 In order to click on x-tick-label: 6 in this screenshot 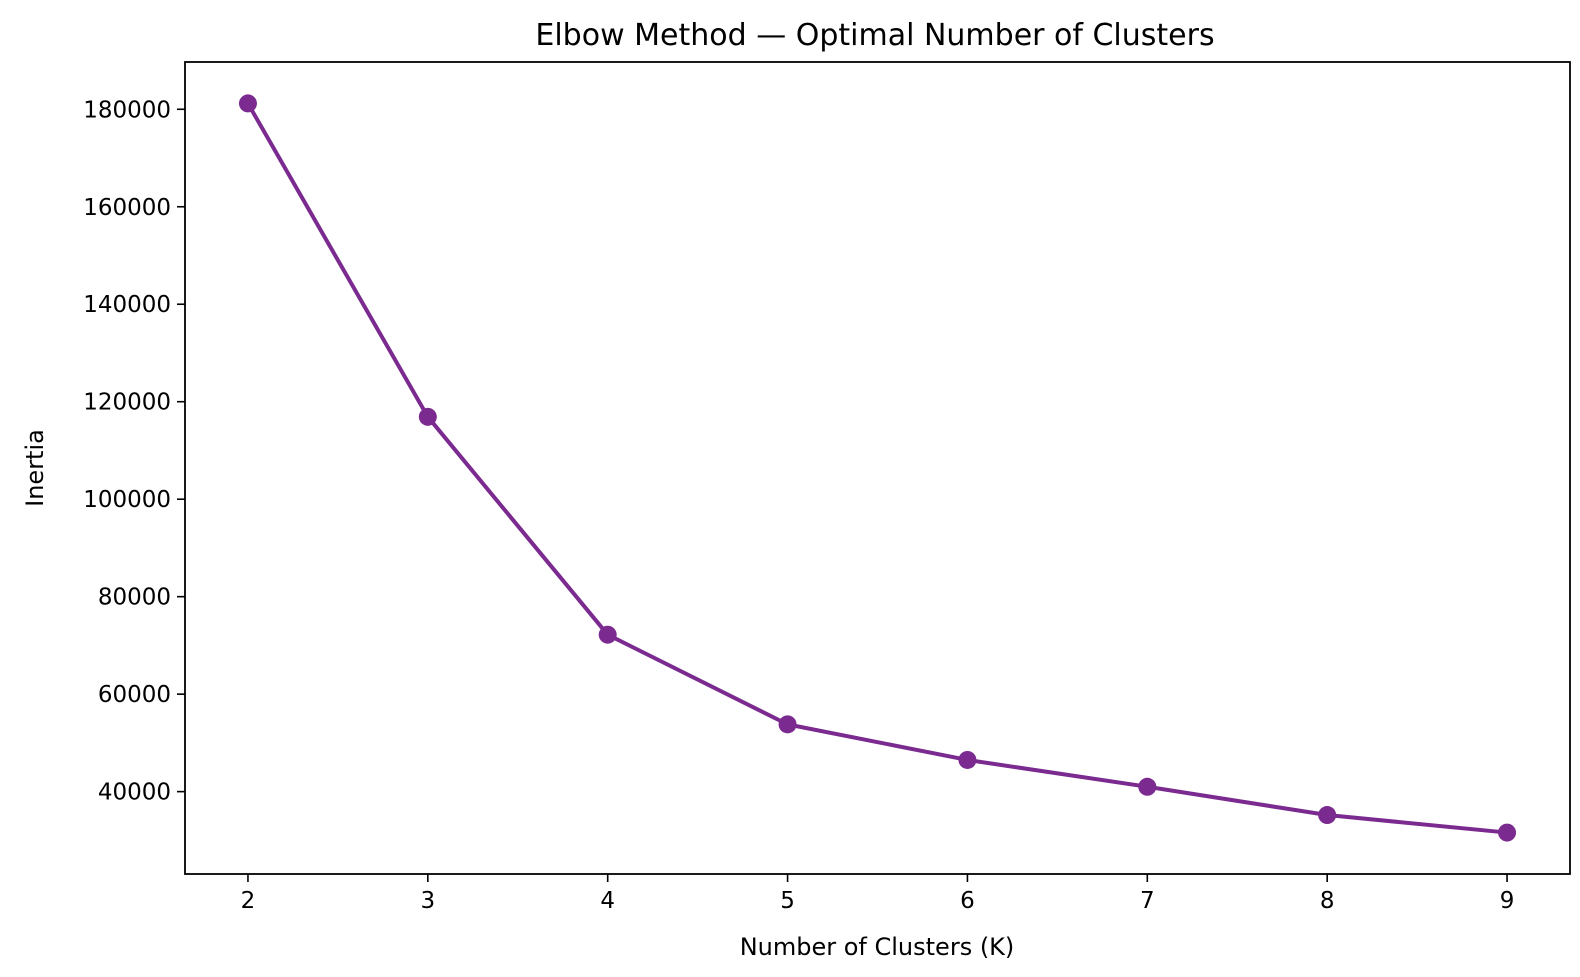, I will do `click(967, 901)`.